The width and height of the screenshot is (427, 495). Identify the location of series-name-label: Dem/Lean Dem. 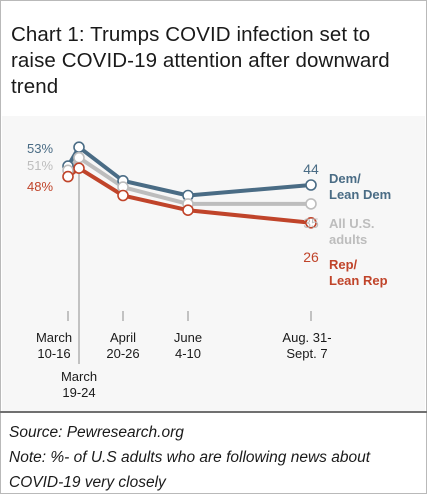
(360, 186).